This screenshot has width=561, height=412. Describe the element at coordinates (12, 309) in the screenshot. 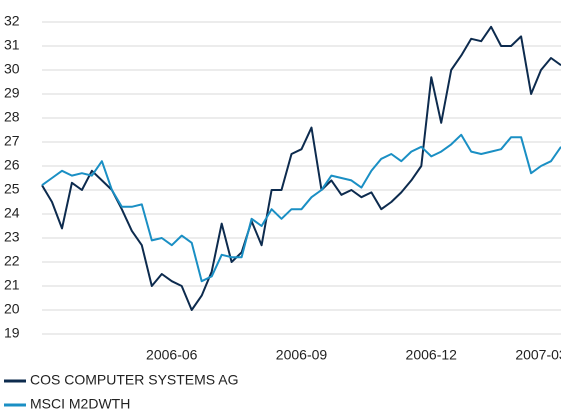

I see `y-tick-label: 20` at that location.